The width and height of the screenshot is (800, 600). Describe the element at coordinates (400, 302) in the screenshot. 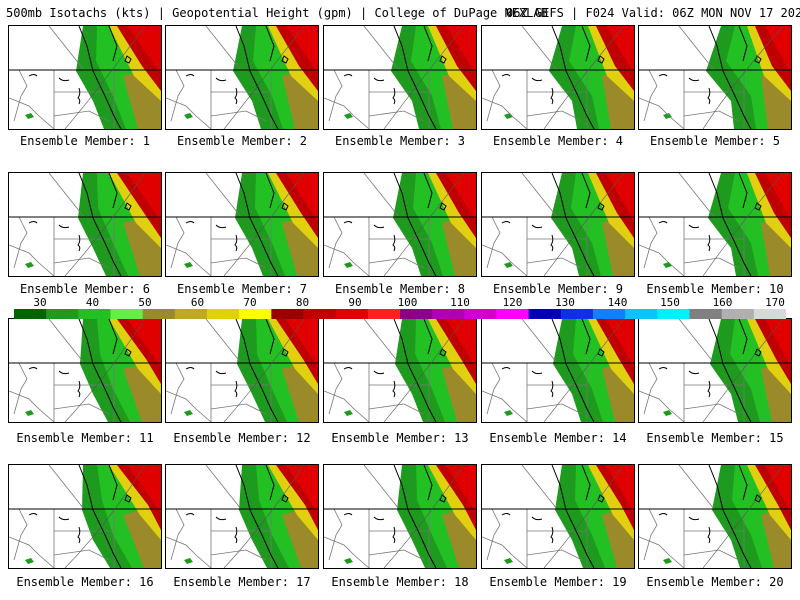

I see `colorbar-tick-labels: 30 40 50 60 70 80 90 100 110 120 130 140 150 160 170` at that location.